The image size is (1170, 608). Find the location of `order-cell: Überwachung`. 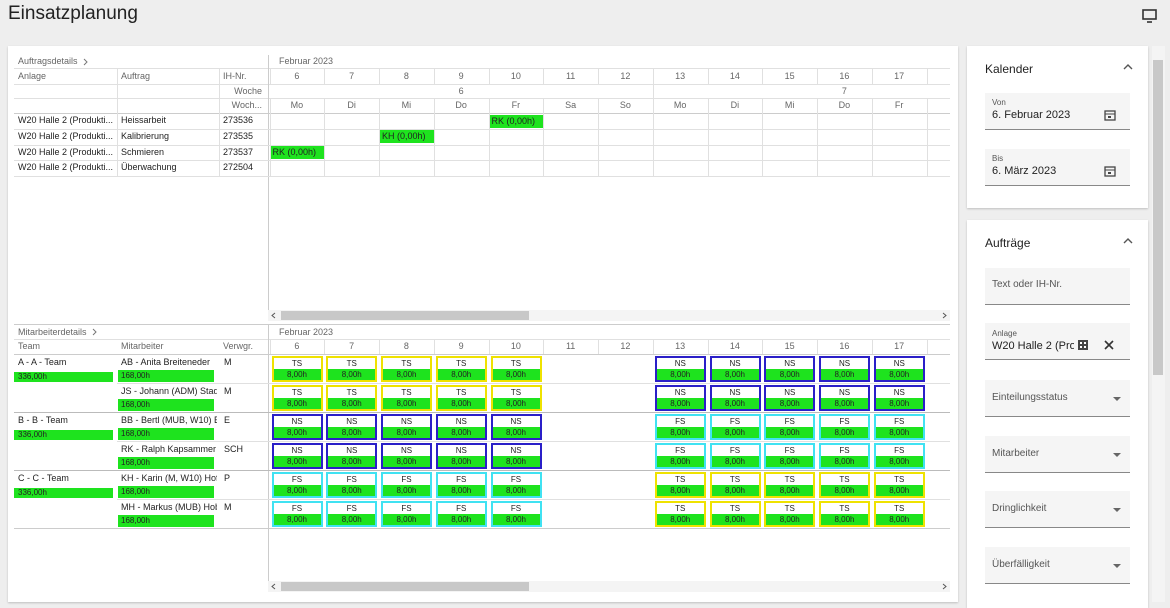

order-cell: Überwachung is located at coordinates (149, 167).